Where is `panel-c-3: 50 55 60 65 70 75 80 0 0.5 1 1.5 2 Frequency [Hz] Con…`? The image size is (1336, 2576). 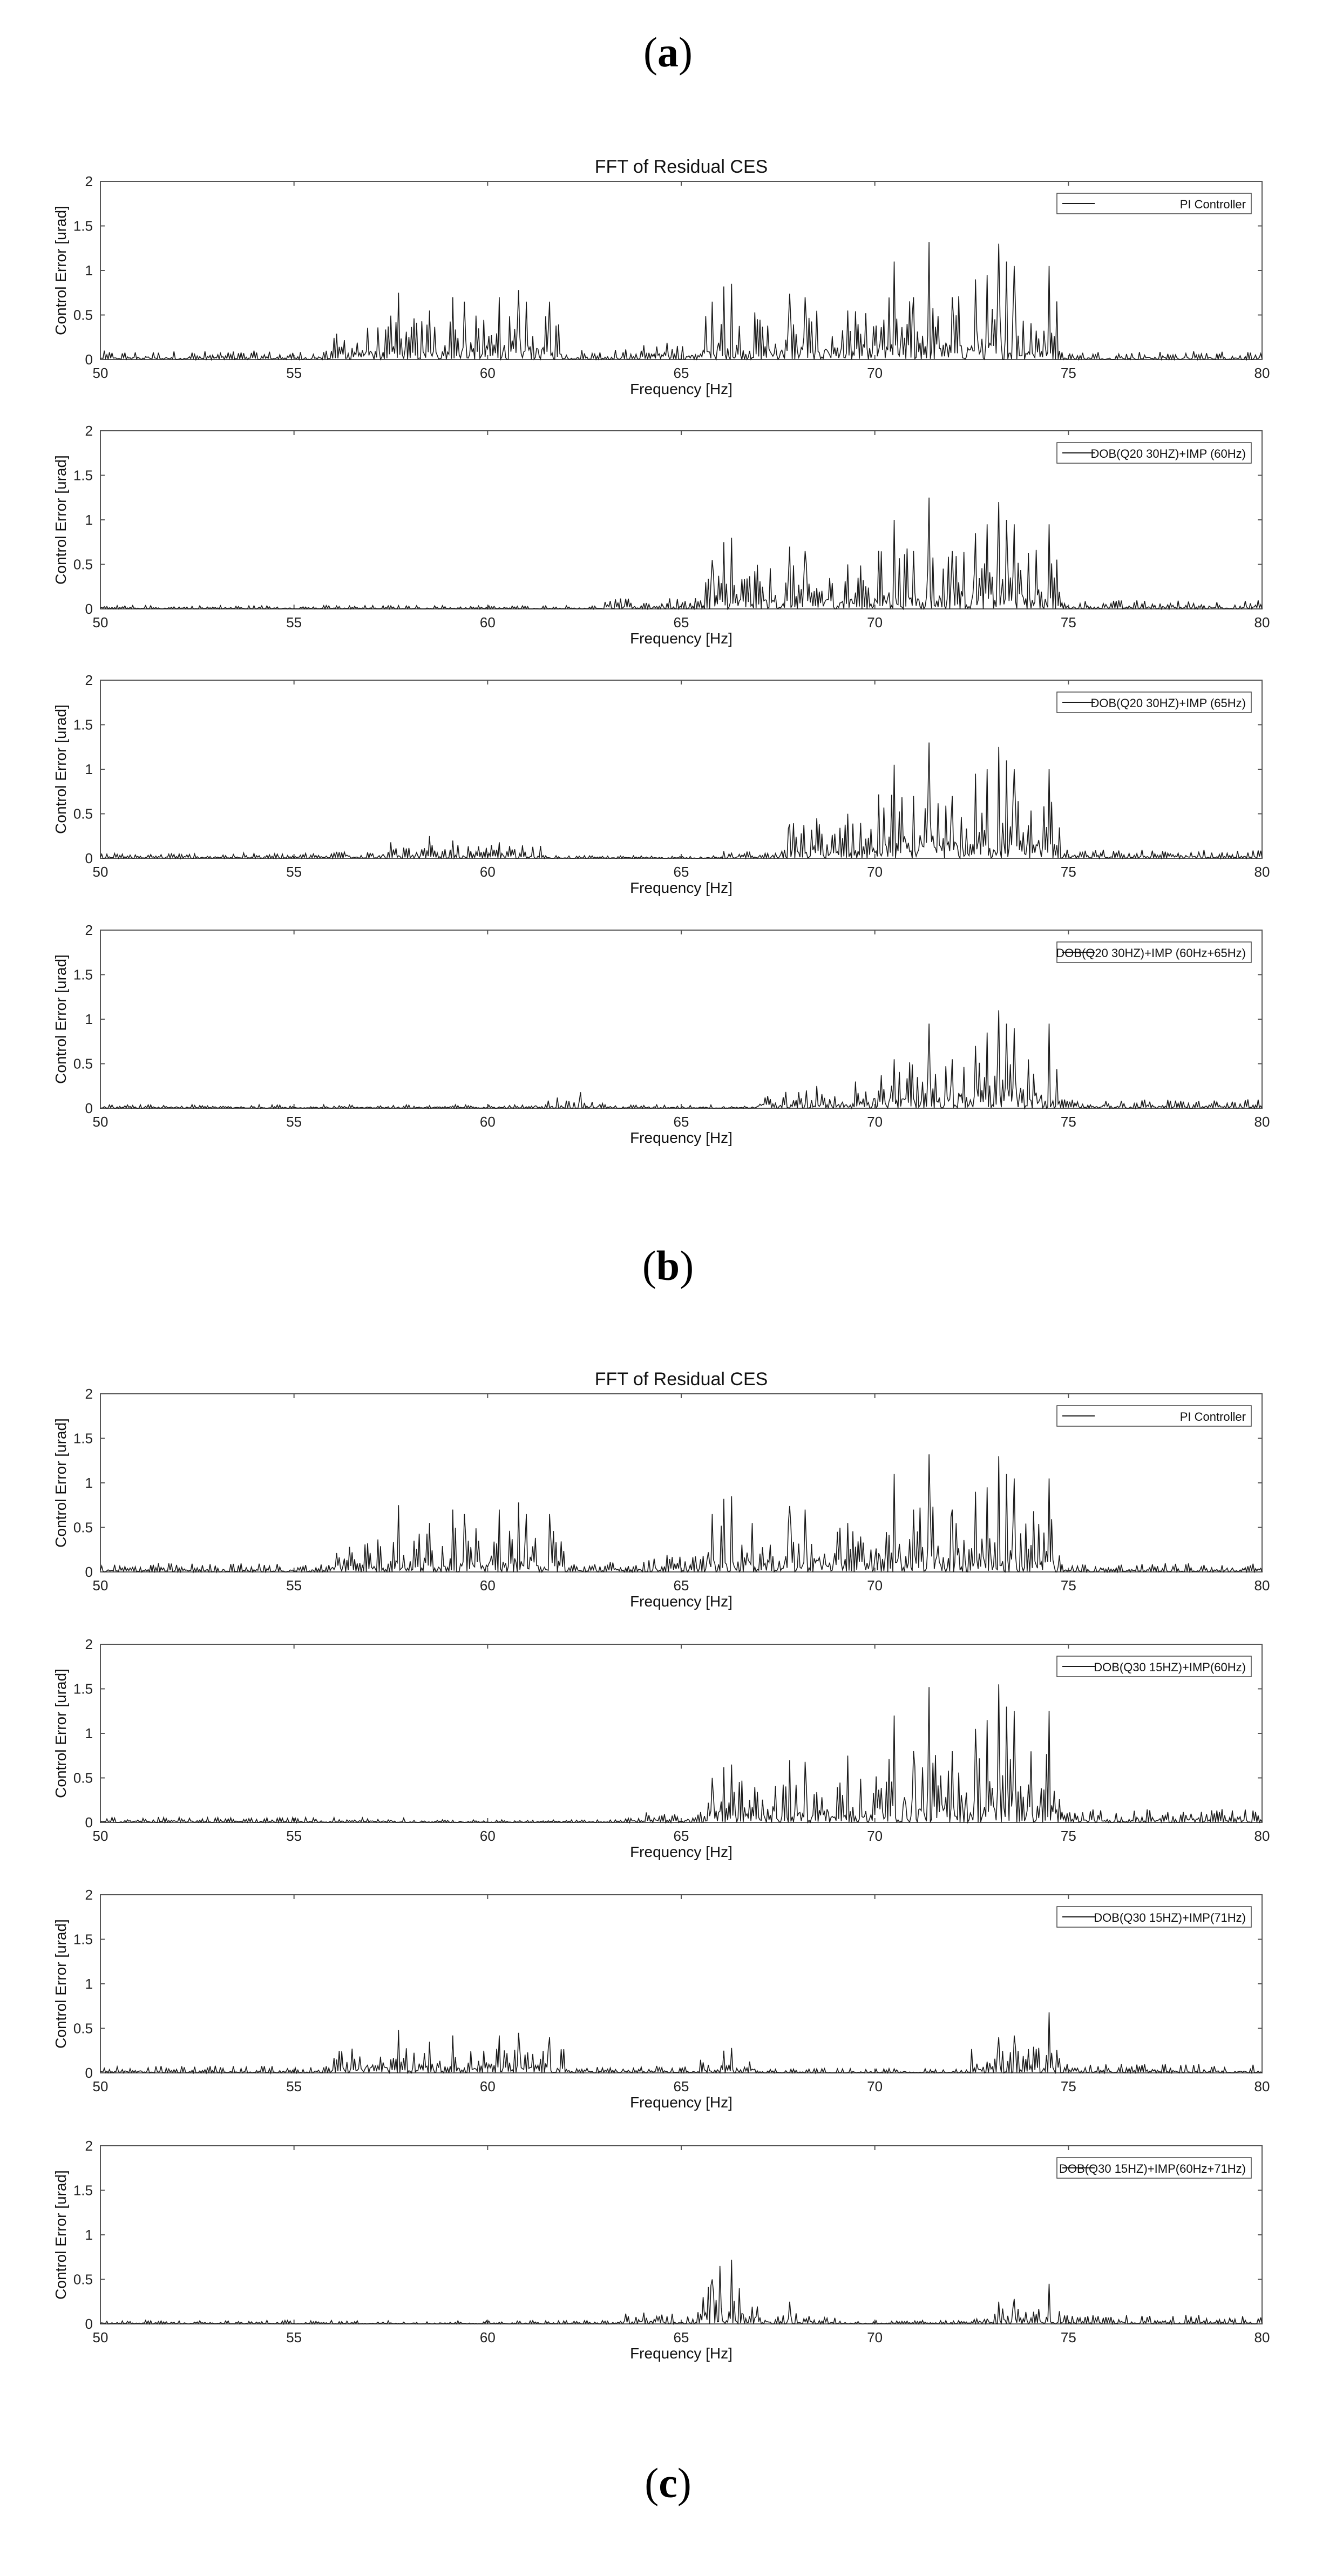
panel-c-3: 50 55 60 65 70 75 80 0 0.5 1 1.5 2 Frequency [Hz] Con… is located at coordinates (661, 1999).